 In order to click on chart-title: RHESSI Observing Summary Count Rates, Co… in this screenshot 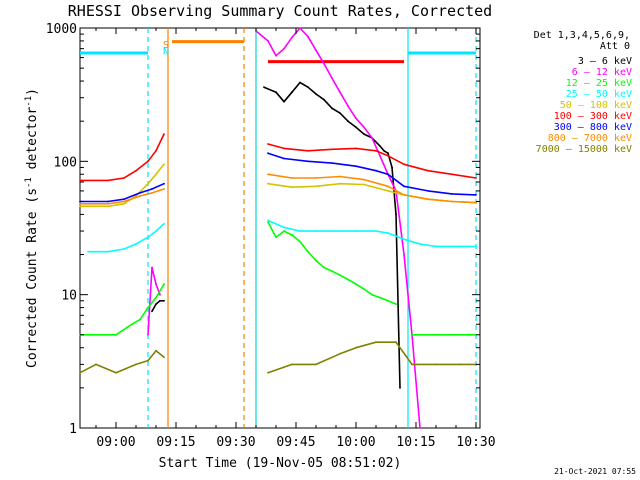, I will do `click(280, 11)`.